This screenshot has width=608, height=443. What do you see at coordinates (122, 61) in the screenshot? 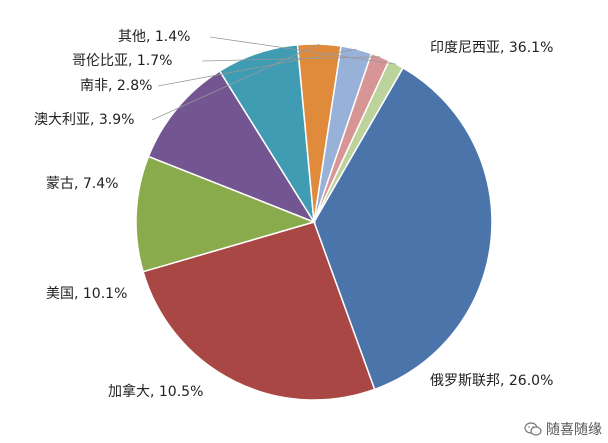
I see `slice-label: 哥伦比亚, 1.7%` at bounding box center [122, 61].